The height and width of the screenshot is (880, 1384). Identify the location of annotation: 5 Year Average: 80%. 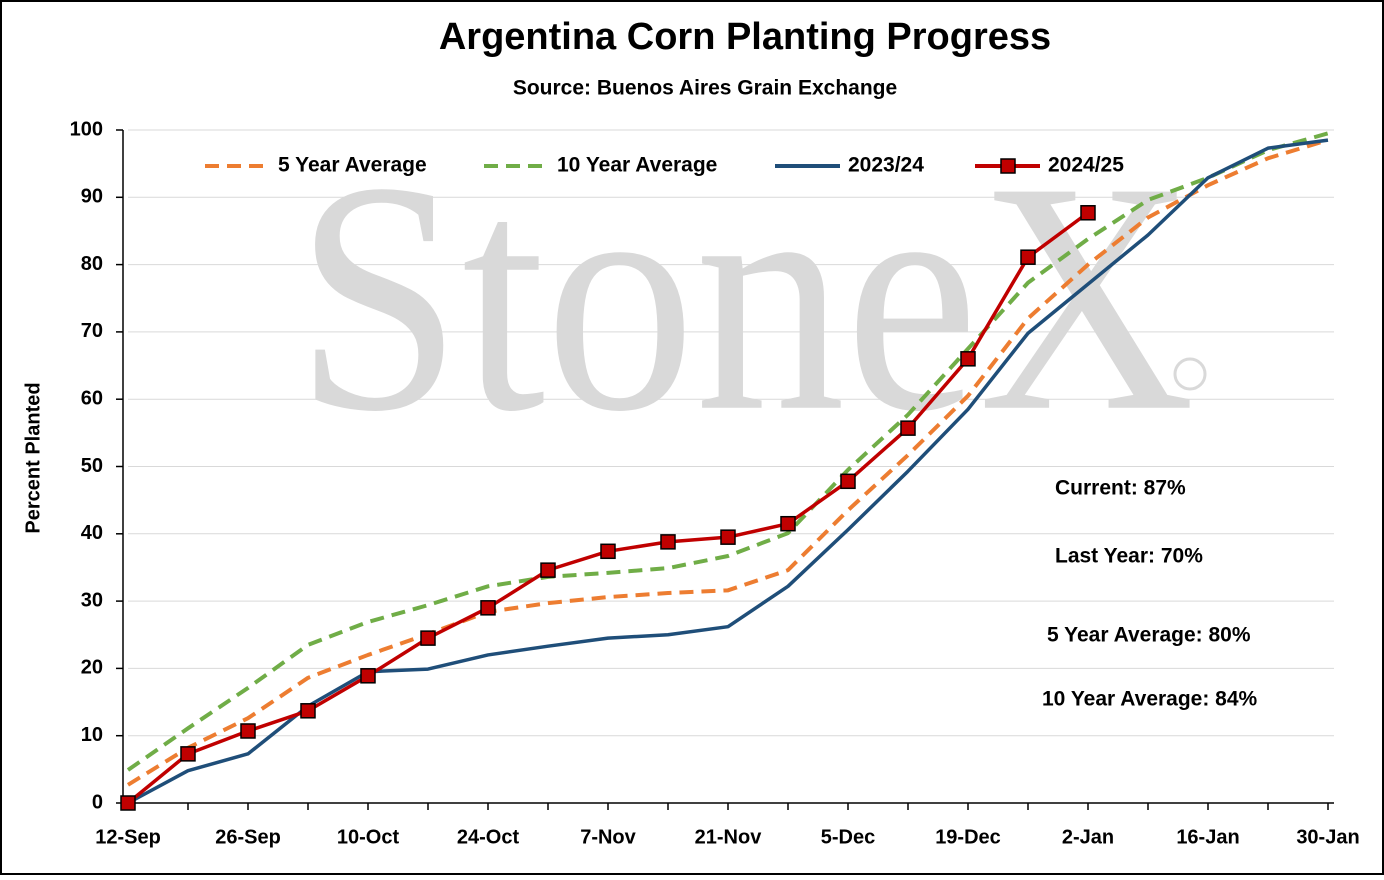
(1149, 635).